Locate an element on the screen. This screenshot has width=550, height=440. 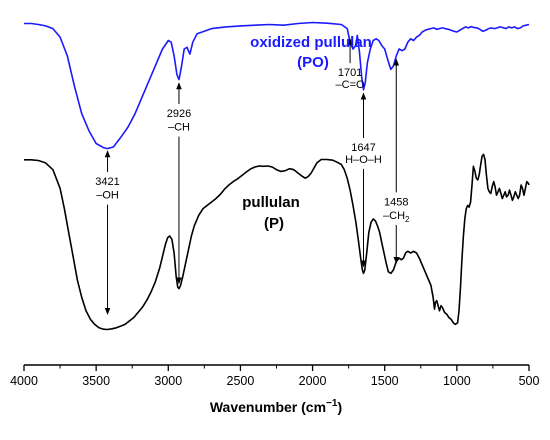
annotation-wavenumber-oh: 3421 is located at coordinates (107, 182).